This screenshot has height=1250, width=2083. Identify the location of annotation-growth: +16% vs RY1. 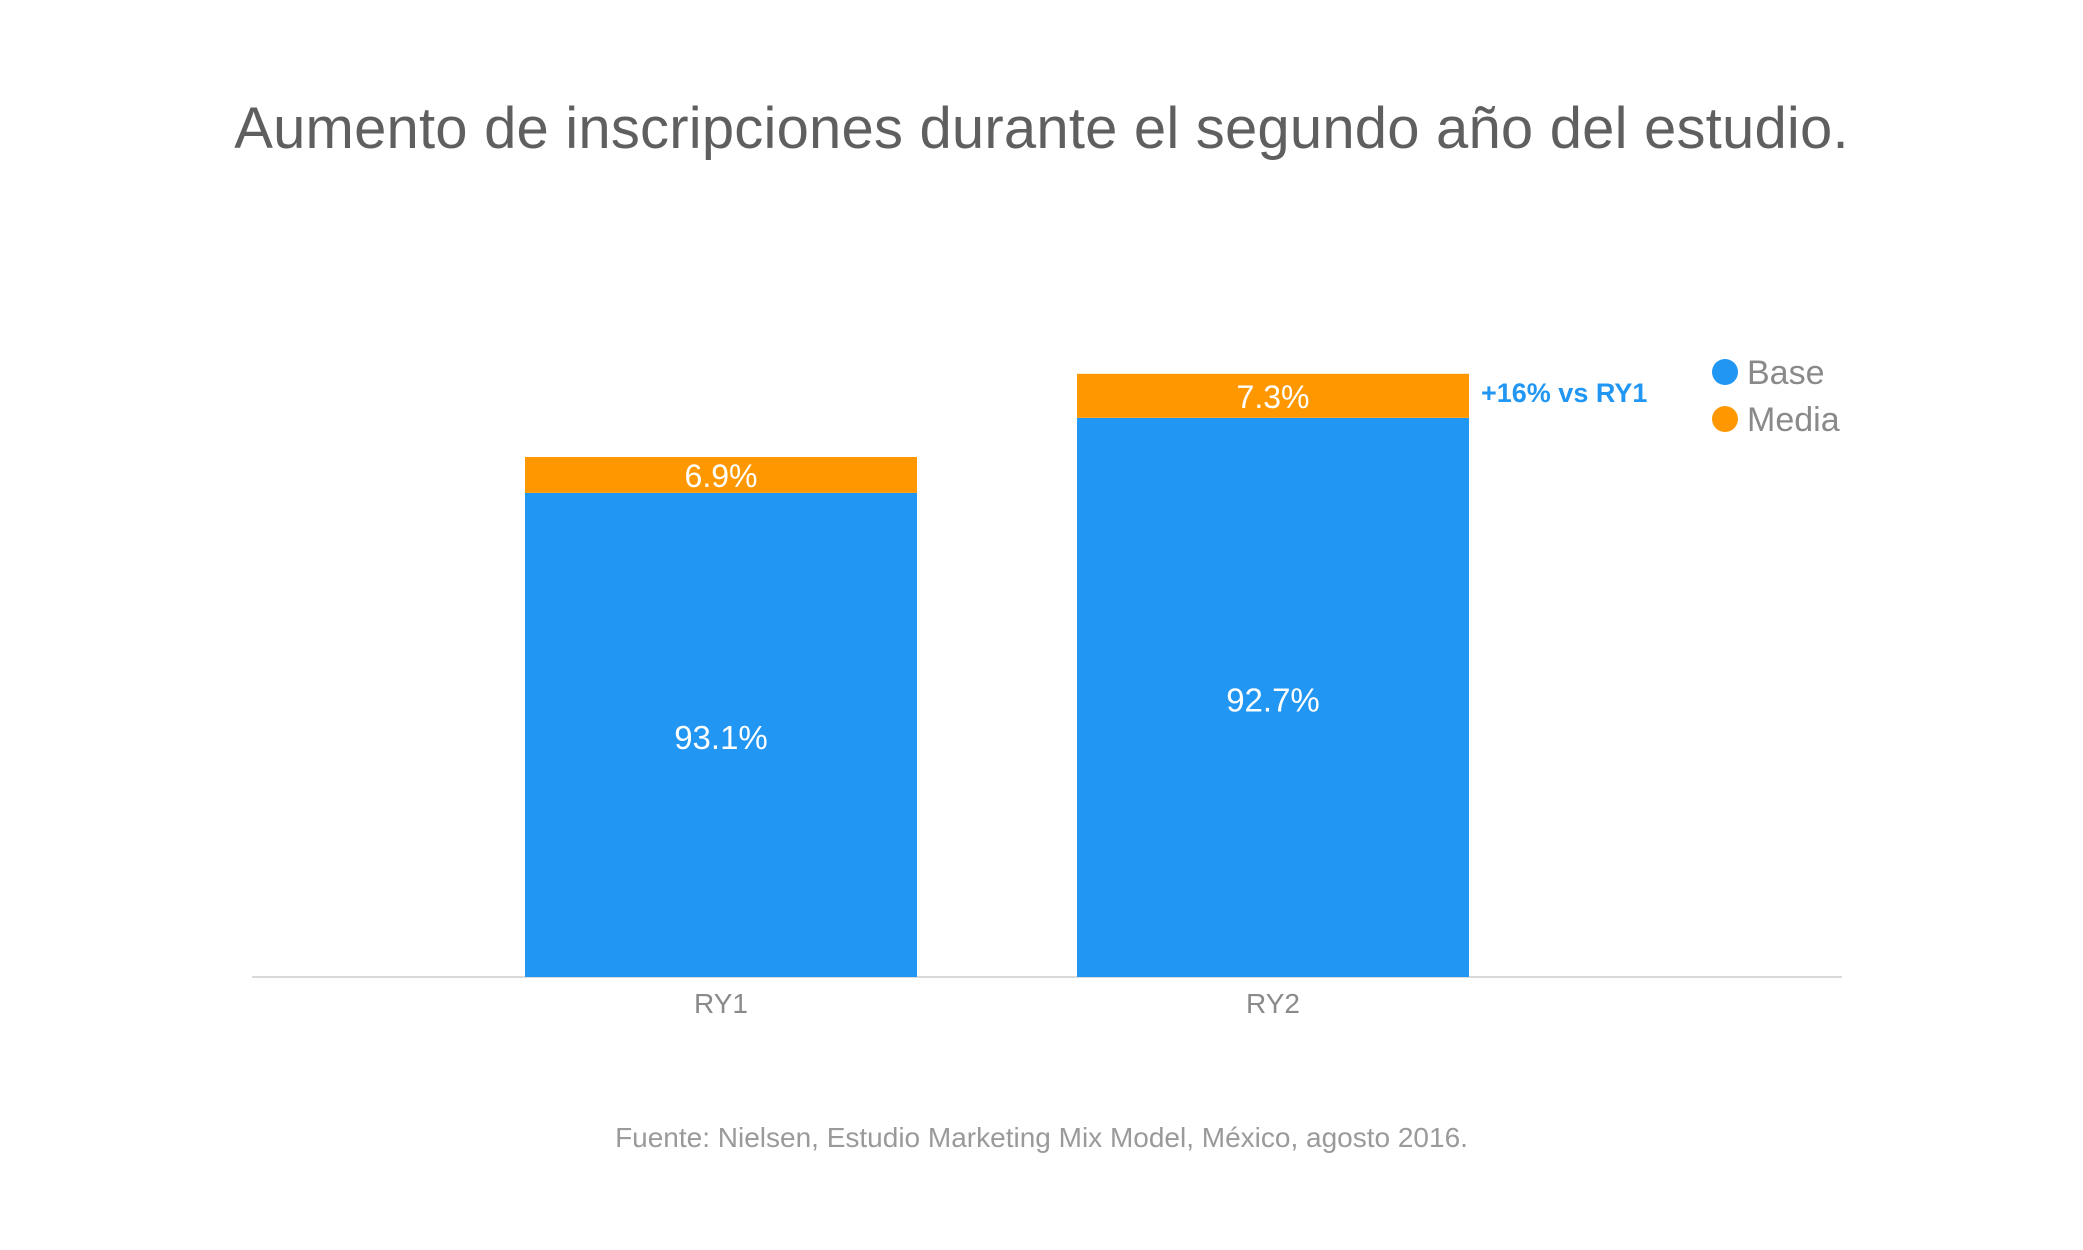
(1564, 393).